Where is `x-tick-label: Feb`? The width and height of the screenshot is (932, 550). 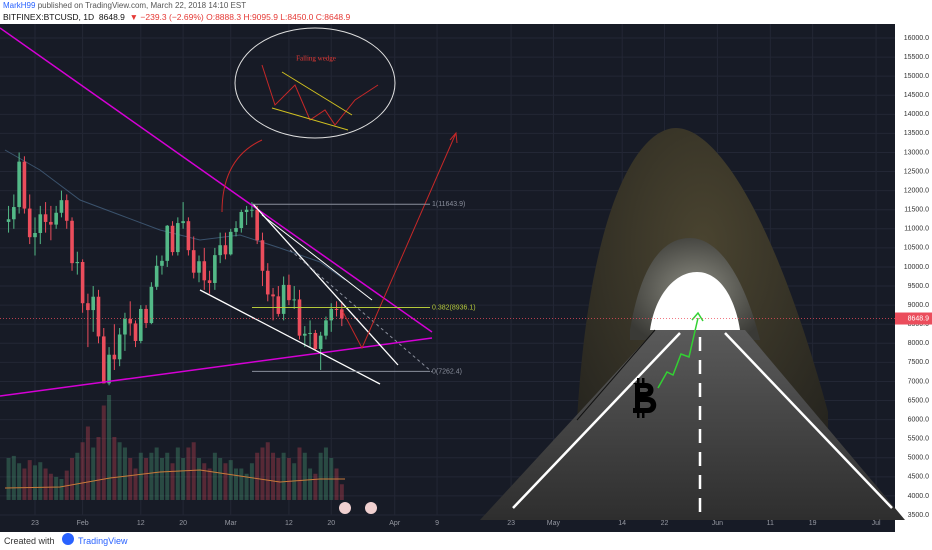
x-tick-label: Feb is located at coordinates (83, 523).